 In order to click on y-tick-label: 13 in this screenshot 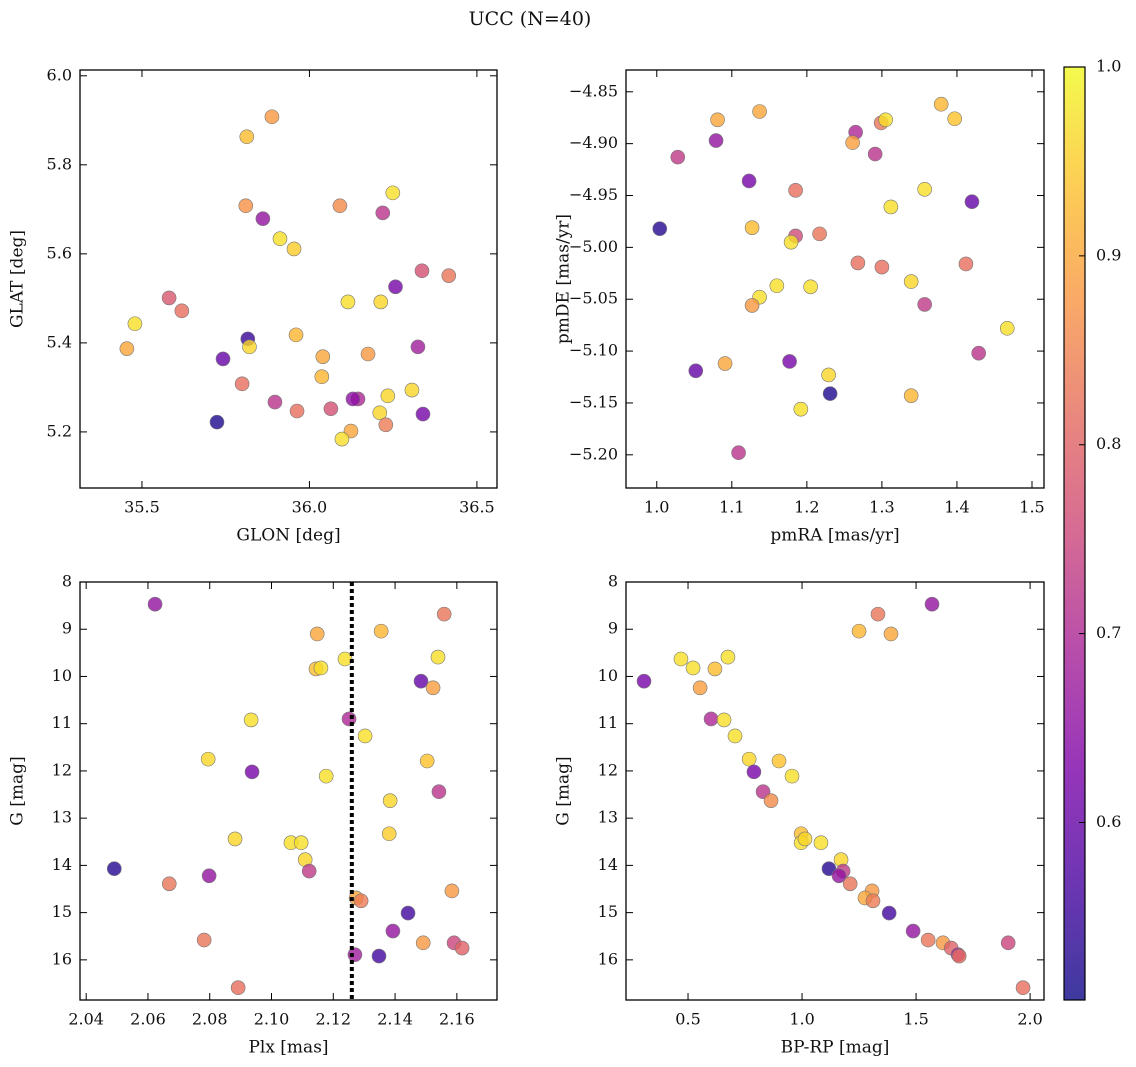, I will do `click(608, 817)`.